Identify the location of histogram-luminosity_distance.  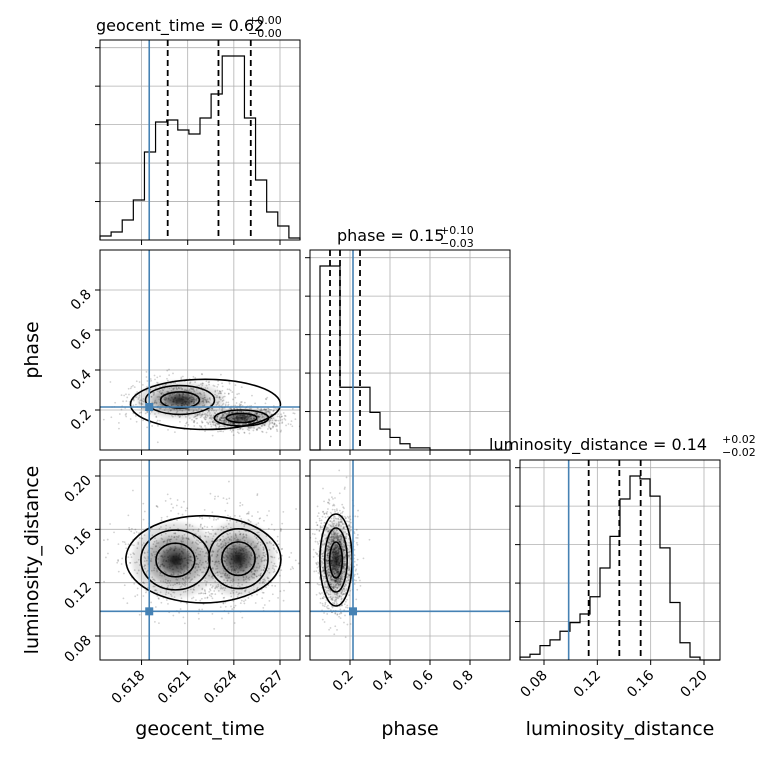
(619, 568).